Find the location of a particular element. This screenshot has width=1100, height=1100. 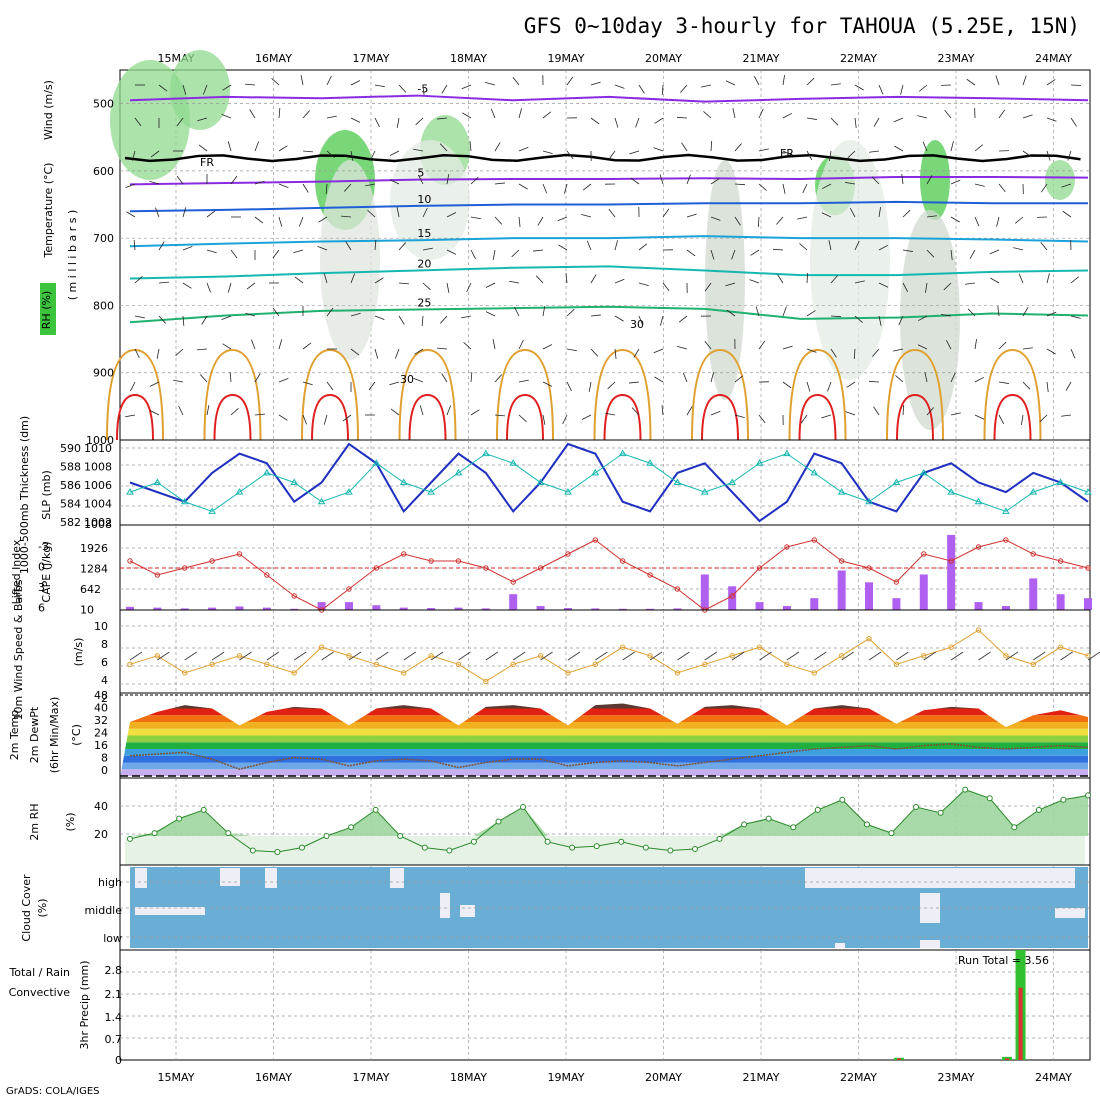

cape-tick: 642 is located at coordinates (90, 589).